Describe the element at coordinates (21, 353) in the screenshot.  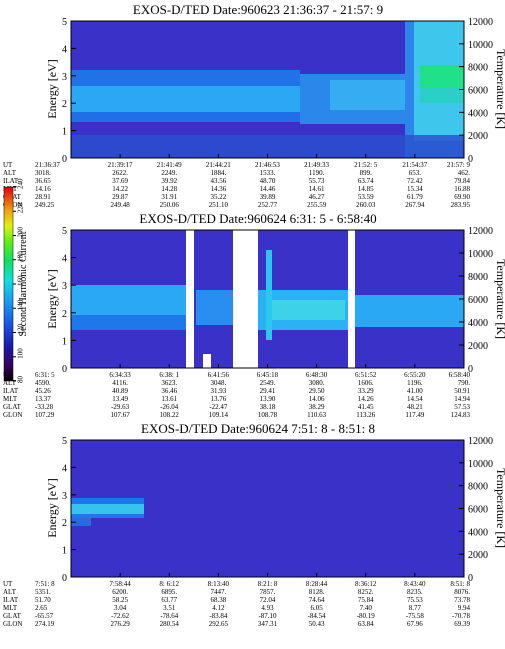
I see `colorbar-tick-label: 100` at that location.